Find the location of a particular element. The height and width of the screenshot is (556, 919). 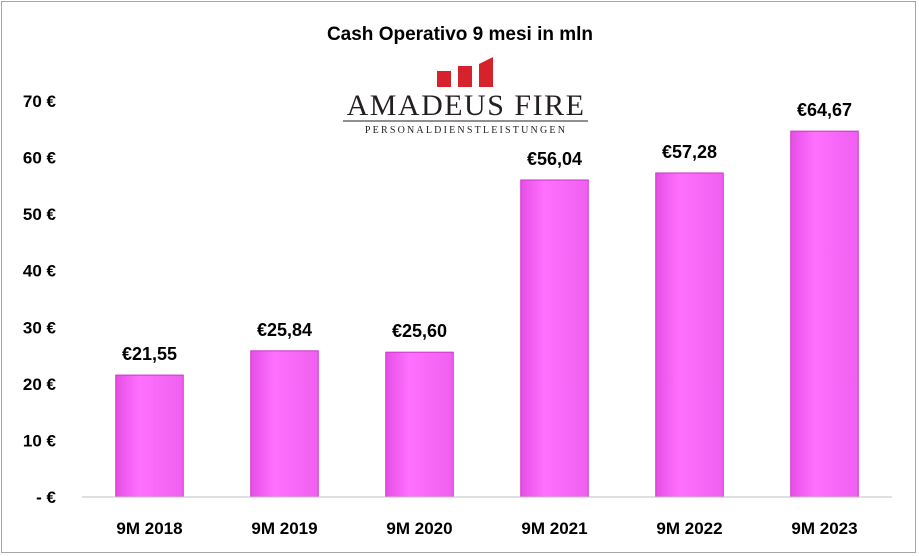

data-label: €25,84 is located at coordinates (284, 330).